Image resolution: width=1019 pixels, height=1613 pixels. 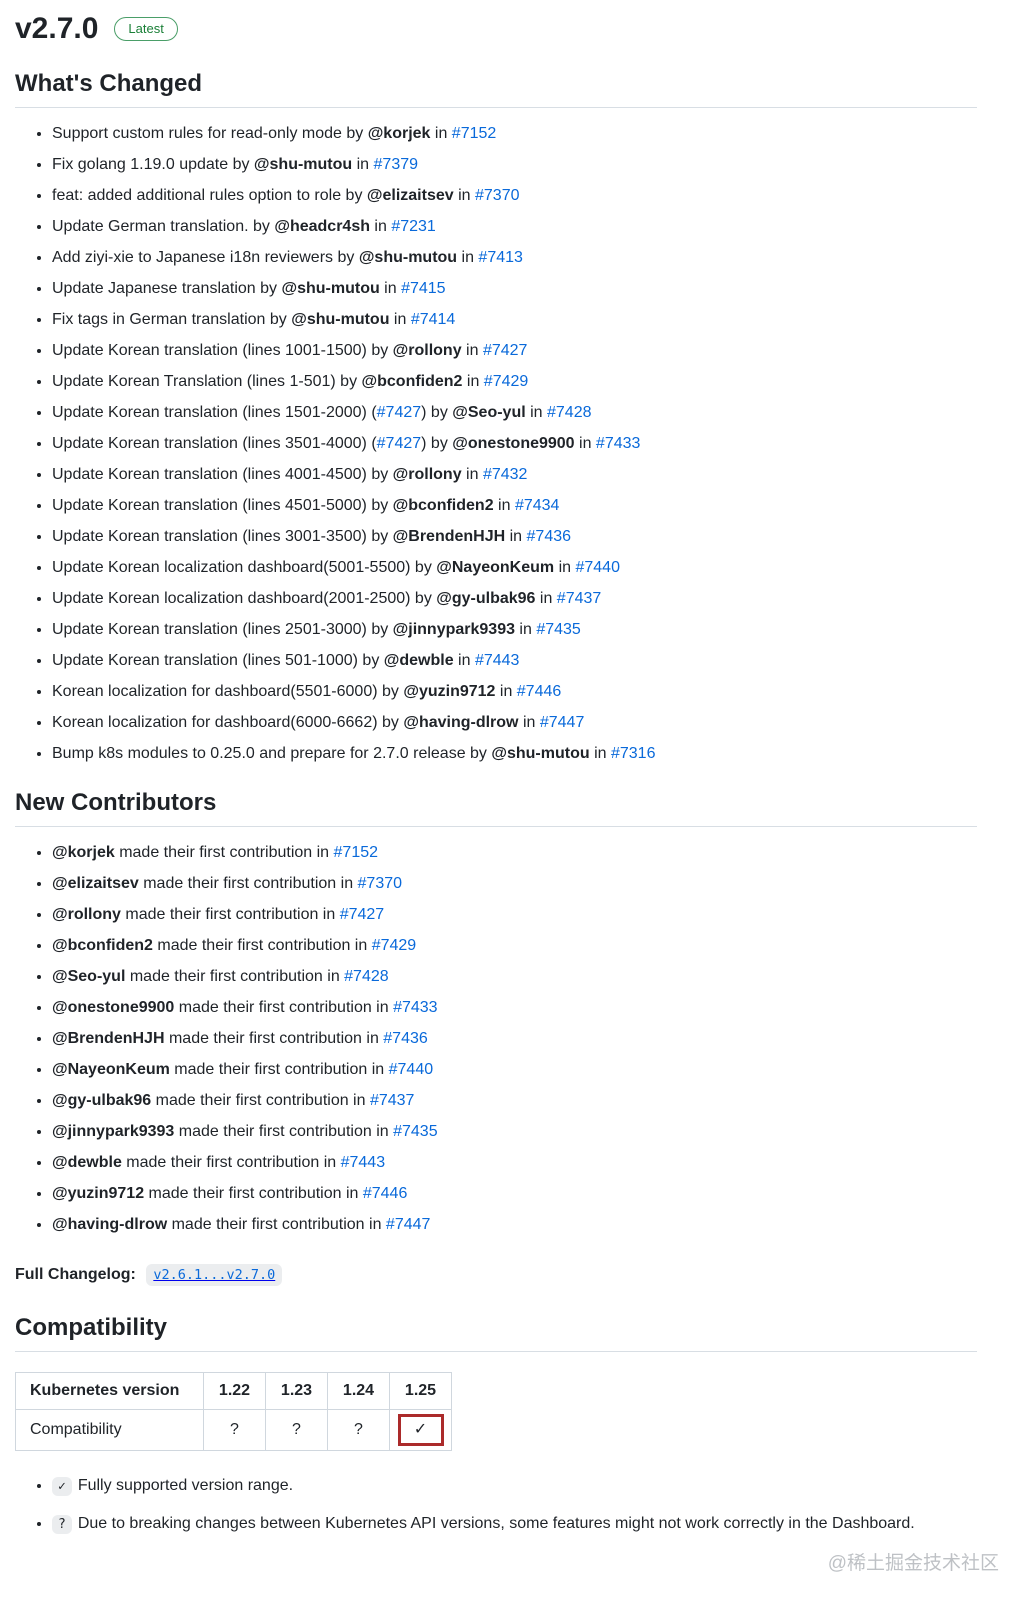 I want to click on pr-link: #7434, so click(x=537, y=505).